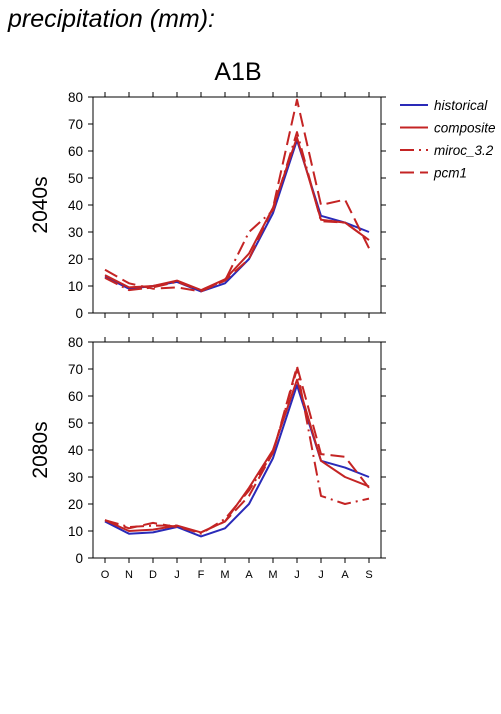 Image resolution: width=501 pixels, height=714 pixels. Describe the element at coordinates (129, 575) in the screenshot. I see `x-tick-label: N` at that location.